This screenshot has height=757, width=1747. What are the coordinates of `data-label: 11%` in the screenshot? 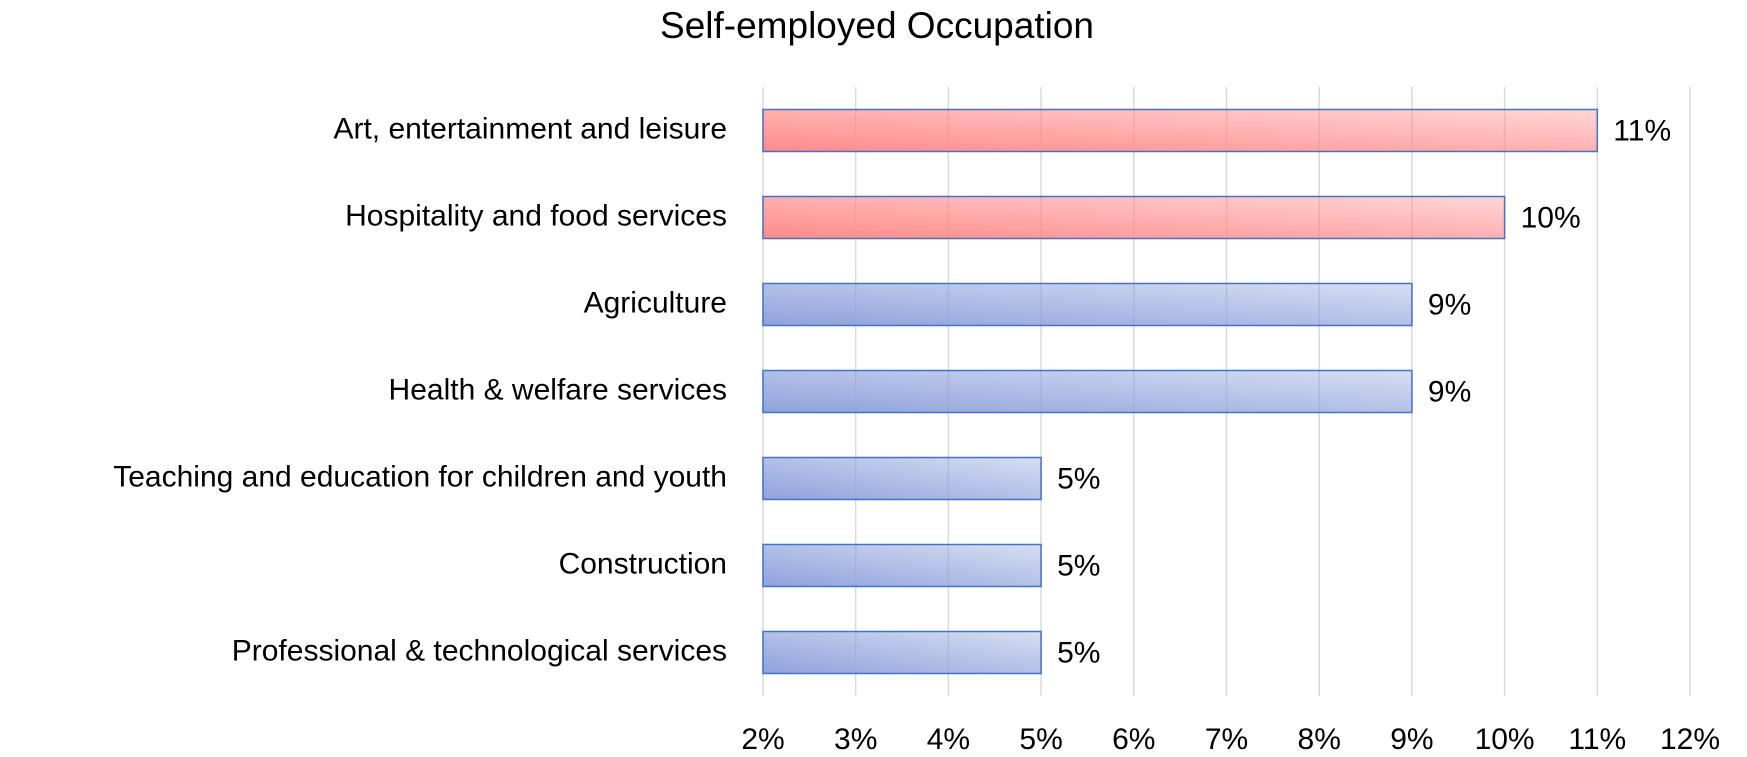 It's located at (1642, 130).